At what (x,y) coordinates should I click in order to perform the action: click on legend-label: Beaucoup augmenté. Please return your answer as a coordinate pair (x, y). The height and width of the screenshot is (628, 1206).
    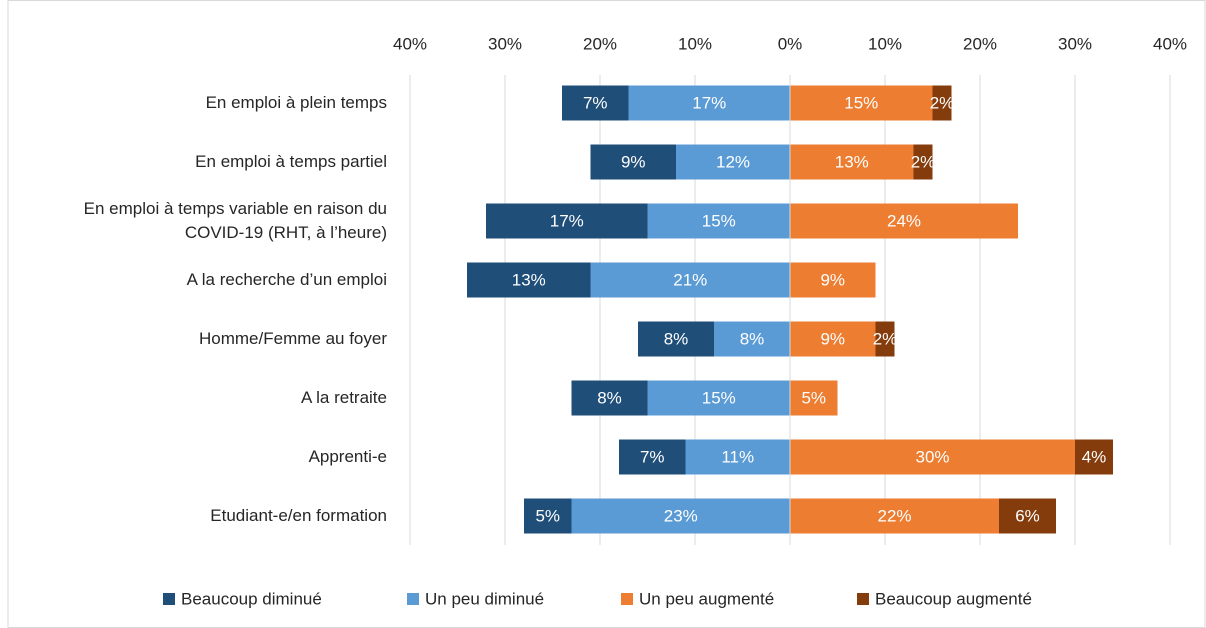
    Looking at the image, I should click on (953, 598).